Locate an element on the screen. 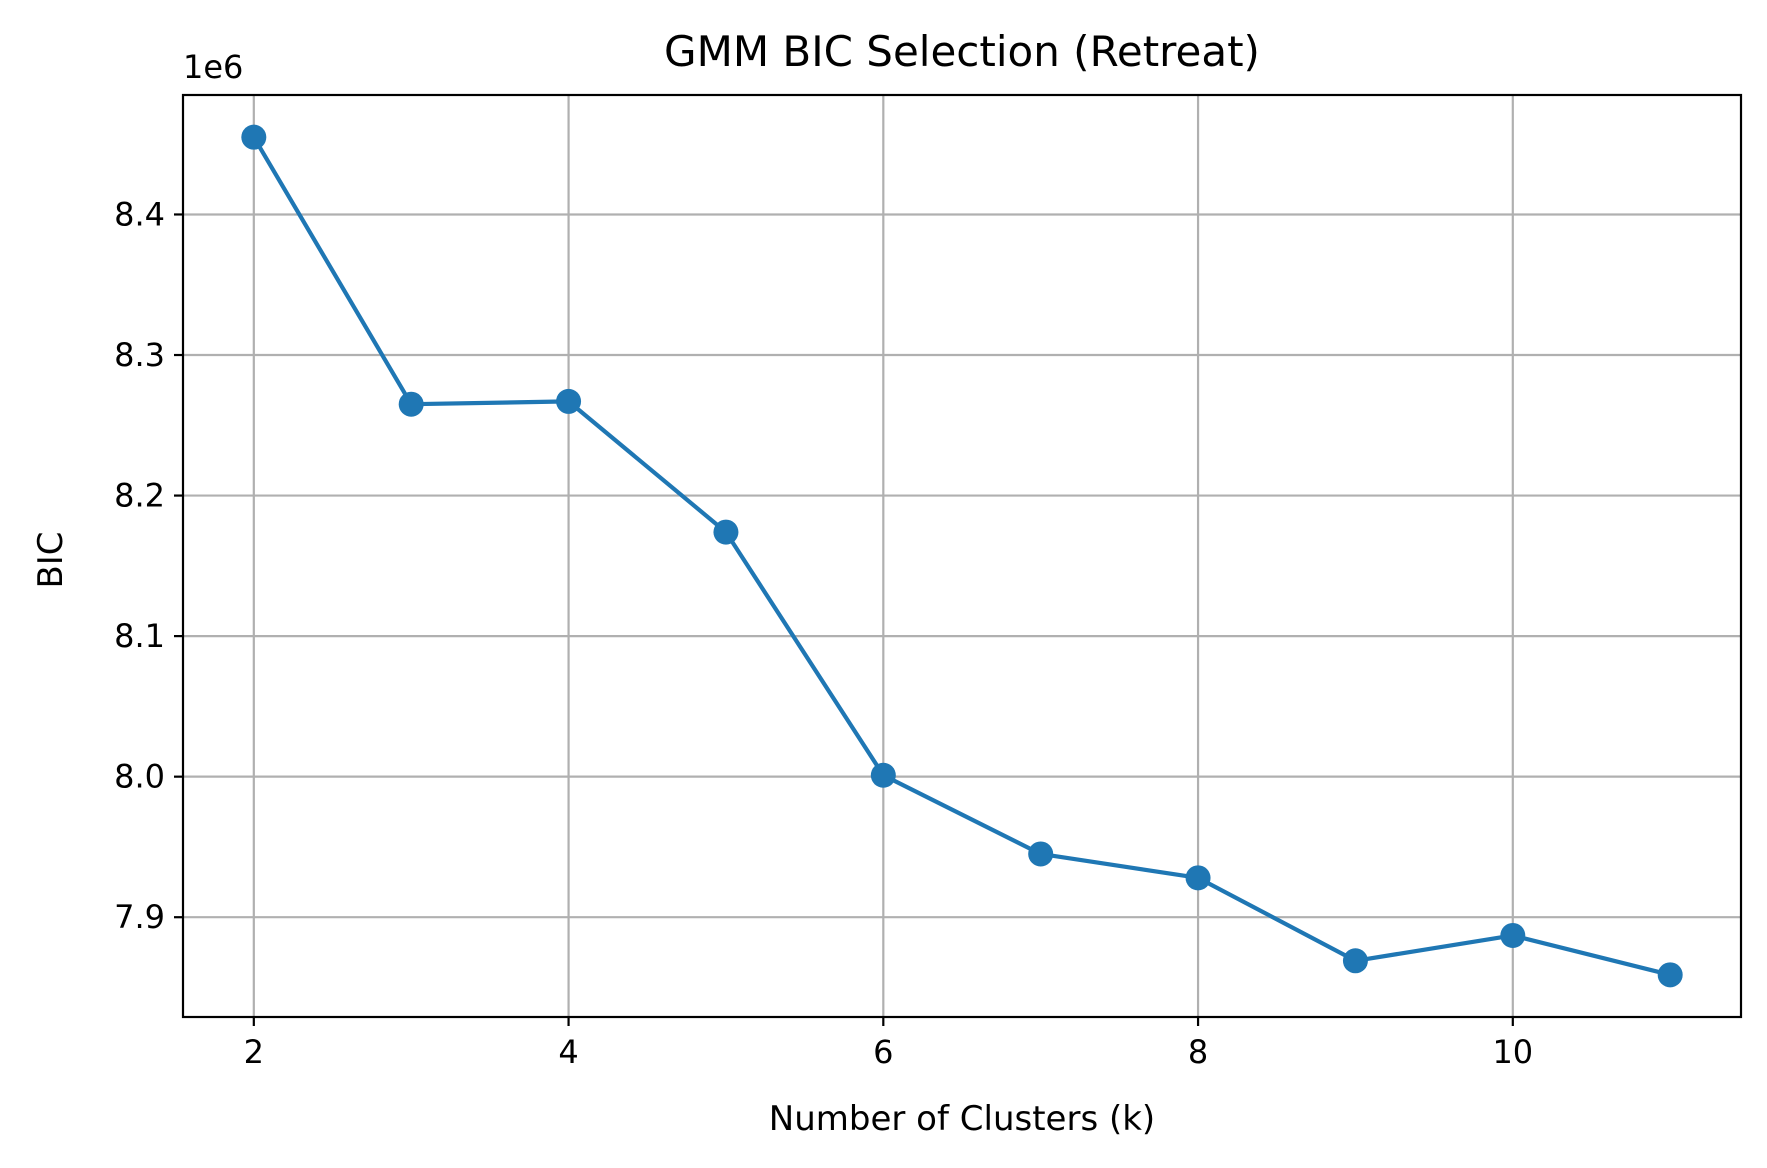  y-tick-label: 8.3 is located at coordinates (139, 355).